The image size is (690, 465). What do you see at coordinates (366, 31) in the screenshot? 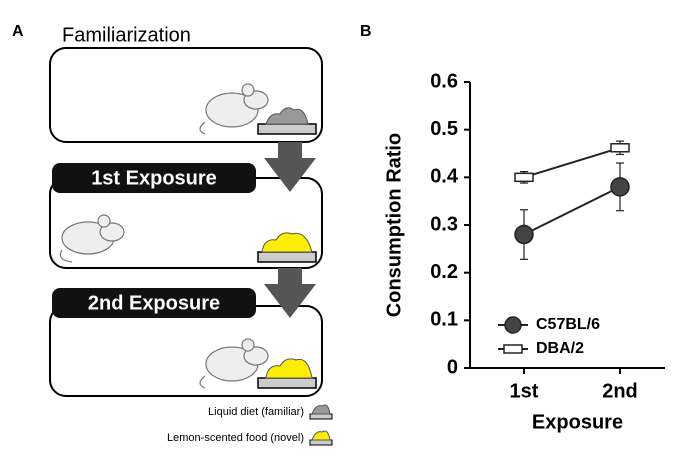
I see `panel-label: B` at bounding box center [366, 31].